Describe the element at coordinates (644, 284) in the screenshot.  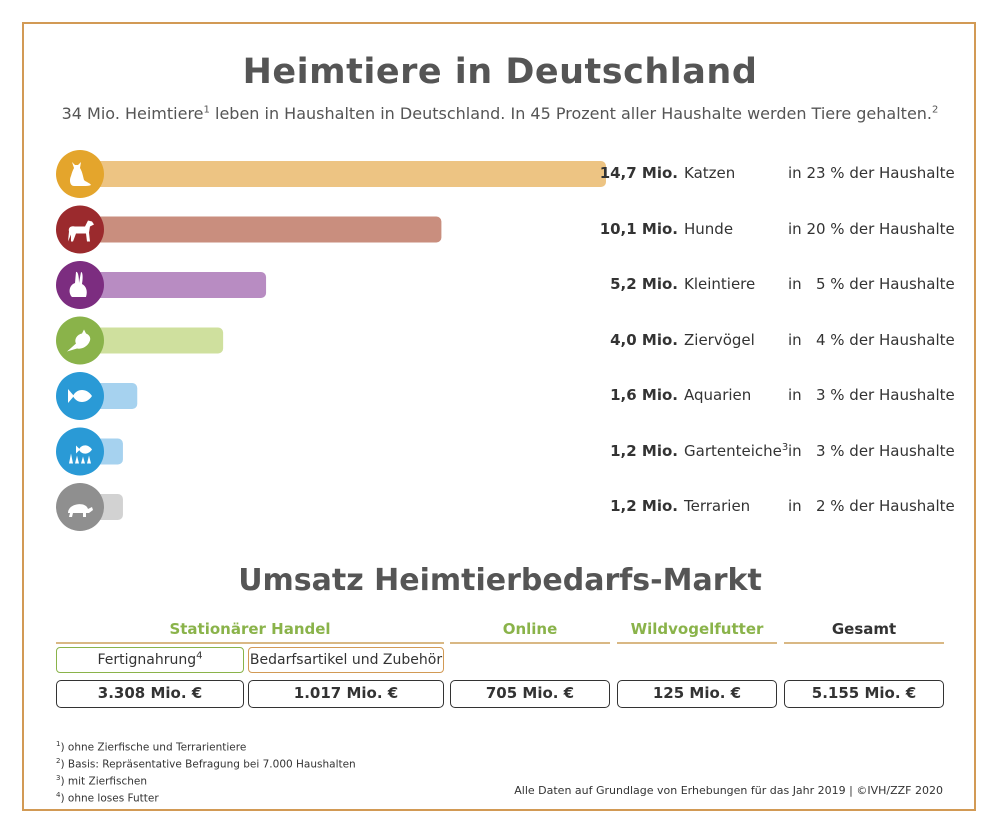
I see `value-label-2: 5,2 Mio.` at that location.